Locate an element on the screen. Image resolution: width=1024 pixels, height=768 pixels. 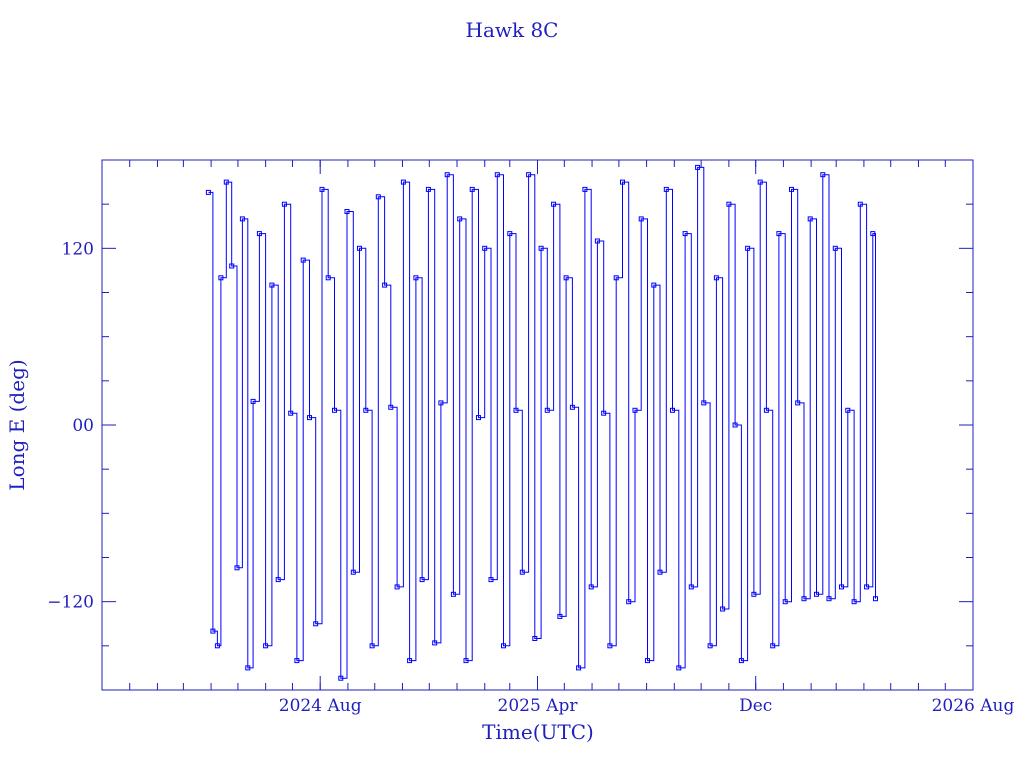
y-axis-label: Long E (deg) is located at coordinates (17, 424).